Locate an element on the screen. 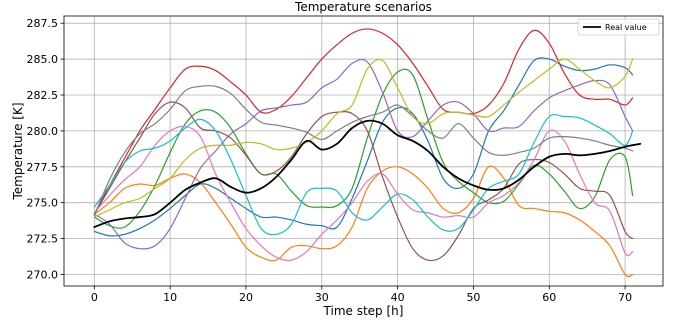  x-tick-label: 0 is located at coordinates (94, 297).